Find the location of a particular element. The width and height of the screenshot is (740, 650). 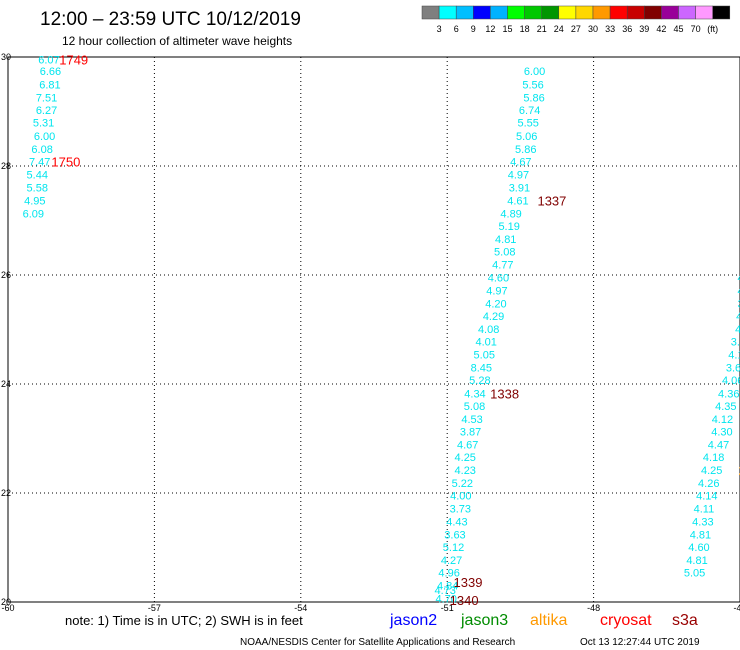

x-tick-label: -54 is located at coordinates (300, 608).